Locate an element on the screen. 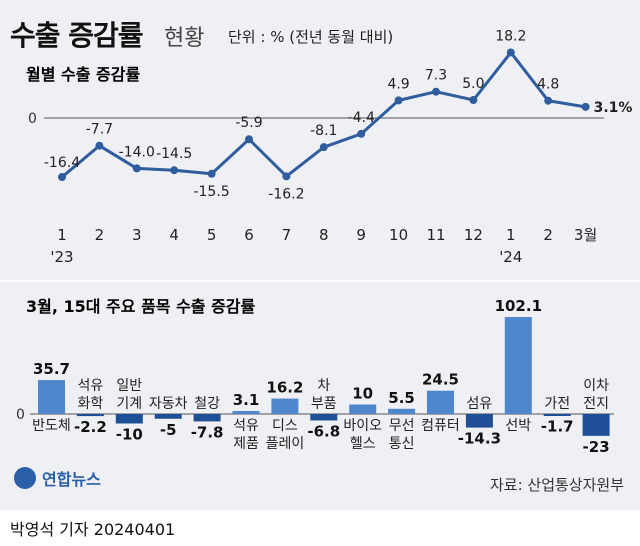 Image resolution: width=640 pixels, height=546 pixels. bar-category-label: 무선 is located at coordinates (402, 426).